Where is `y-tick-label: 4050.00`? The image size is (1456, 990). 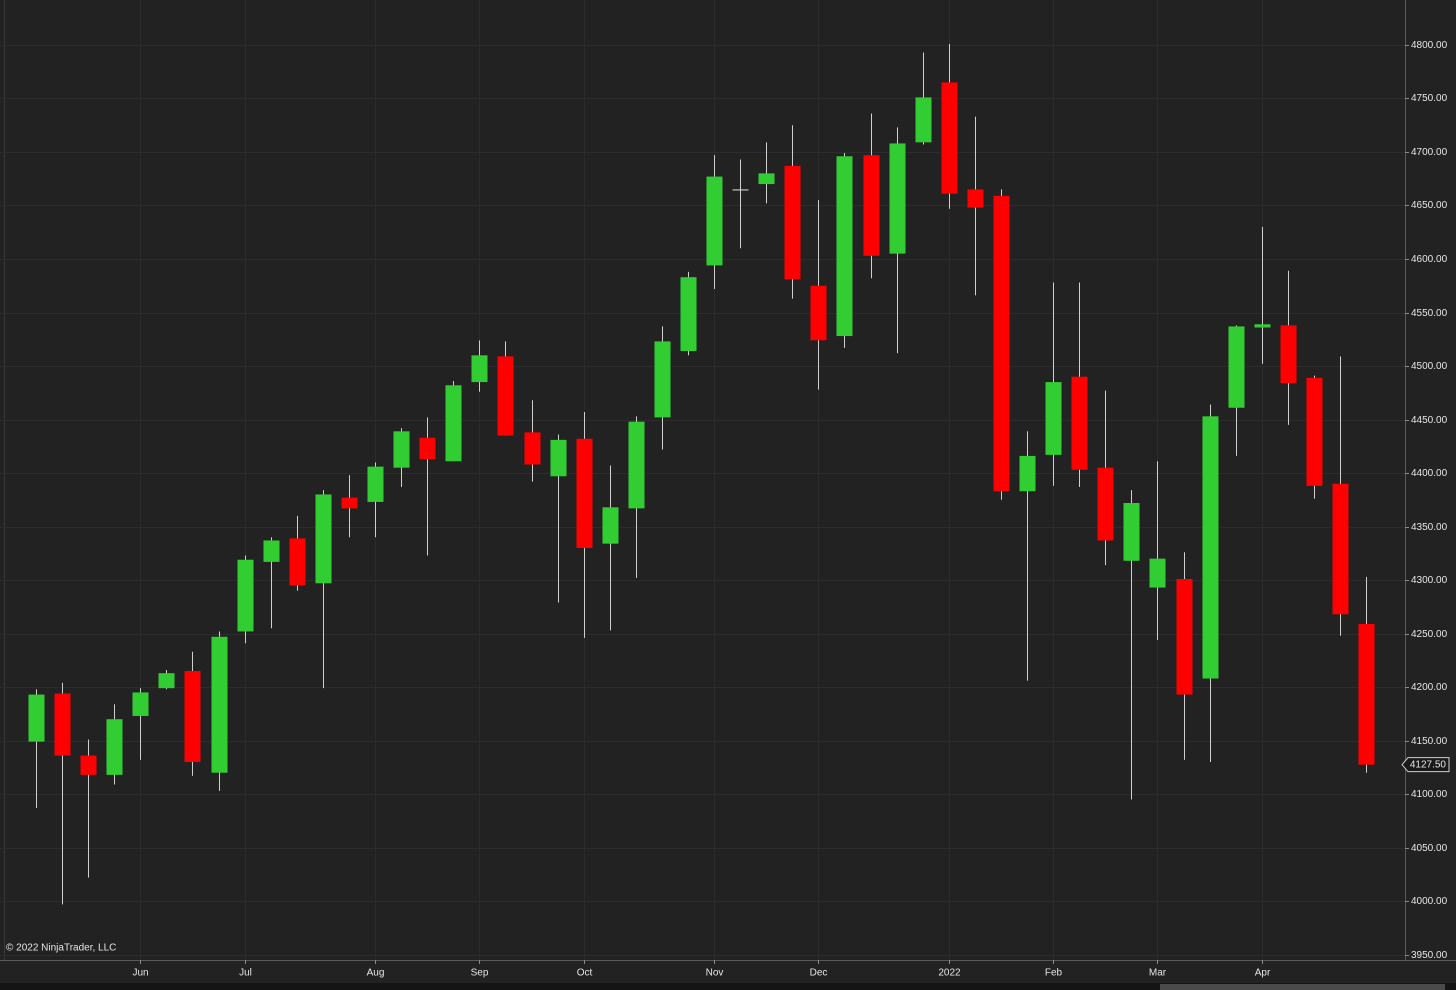 y-tick-label: 4050.00 is located at coordinates (1429, 848).